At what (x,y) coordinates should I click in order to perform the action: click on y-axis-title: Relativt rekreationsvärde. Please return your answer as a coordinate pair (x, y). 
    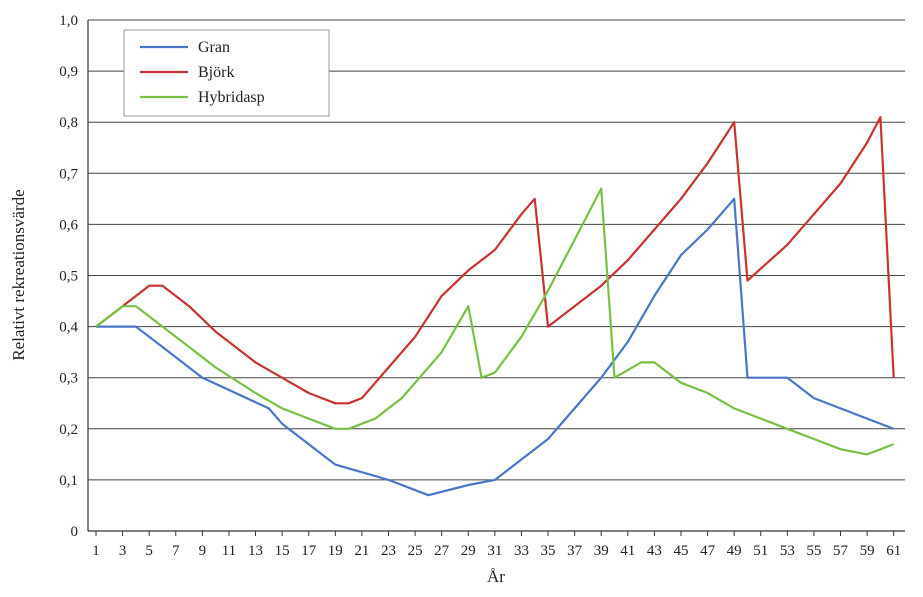
    Looking at the image, I should click on (18, 274).